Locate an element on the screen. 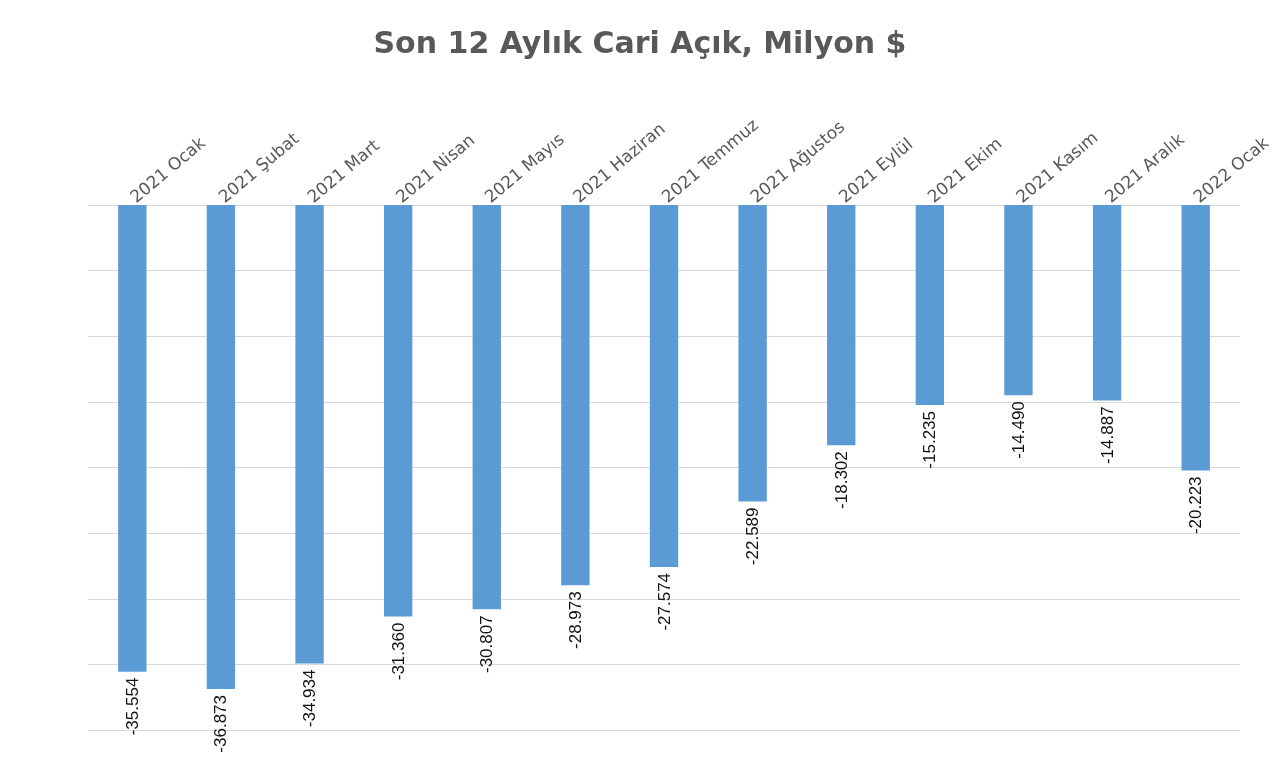 The image size is (1280, 768). data-label: -20.223 is located at coordinates (1196, 505).